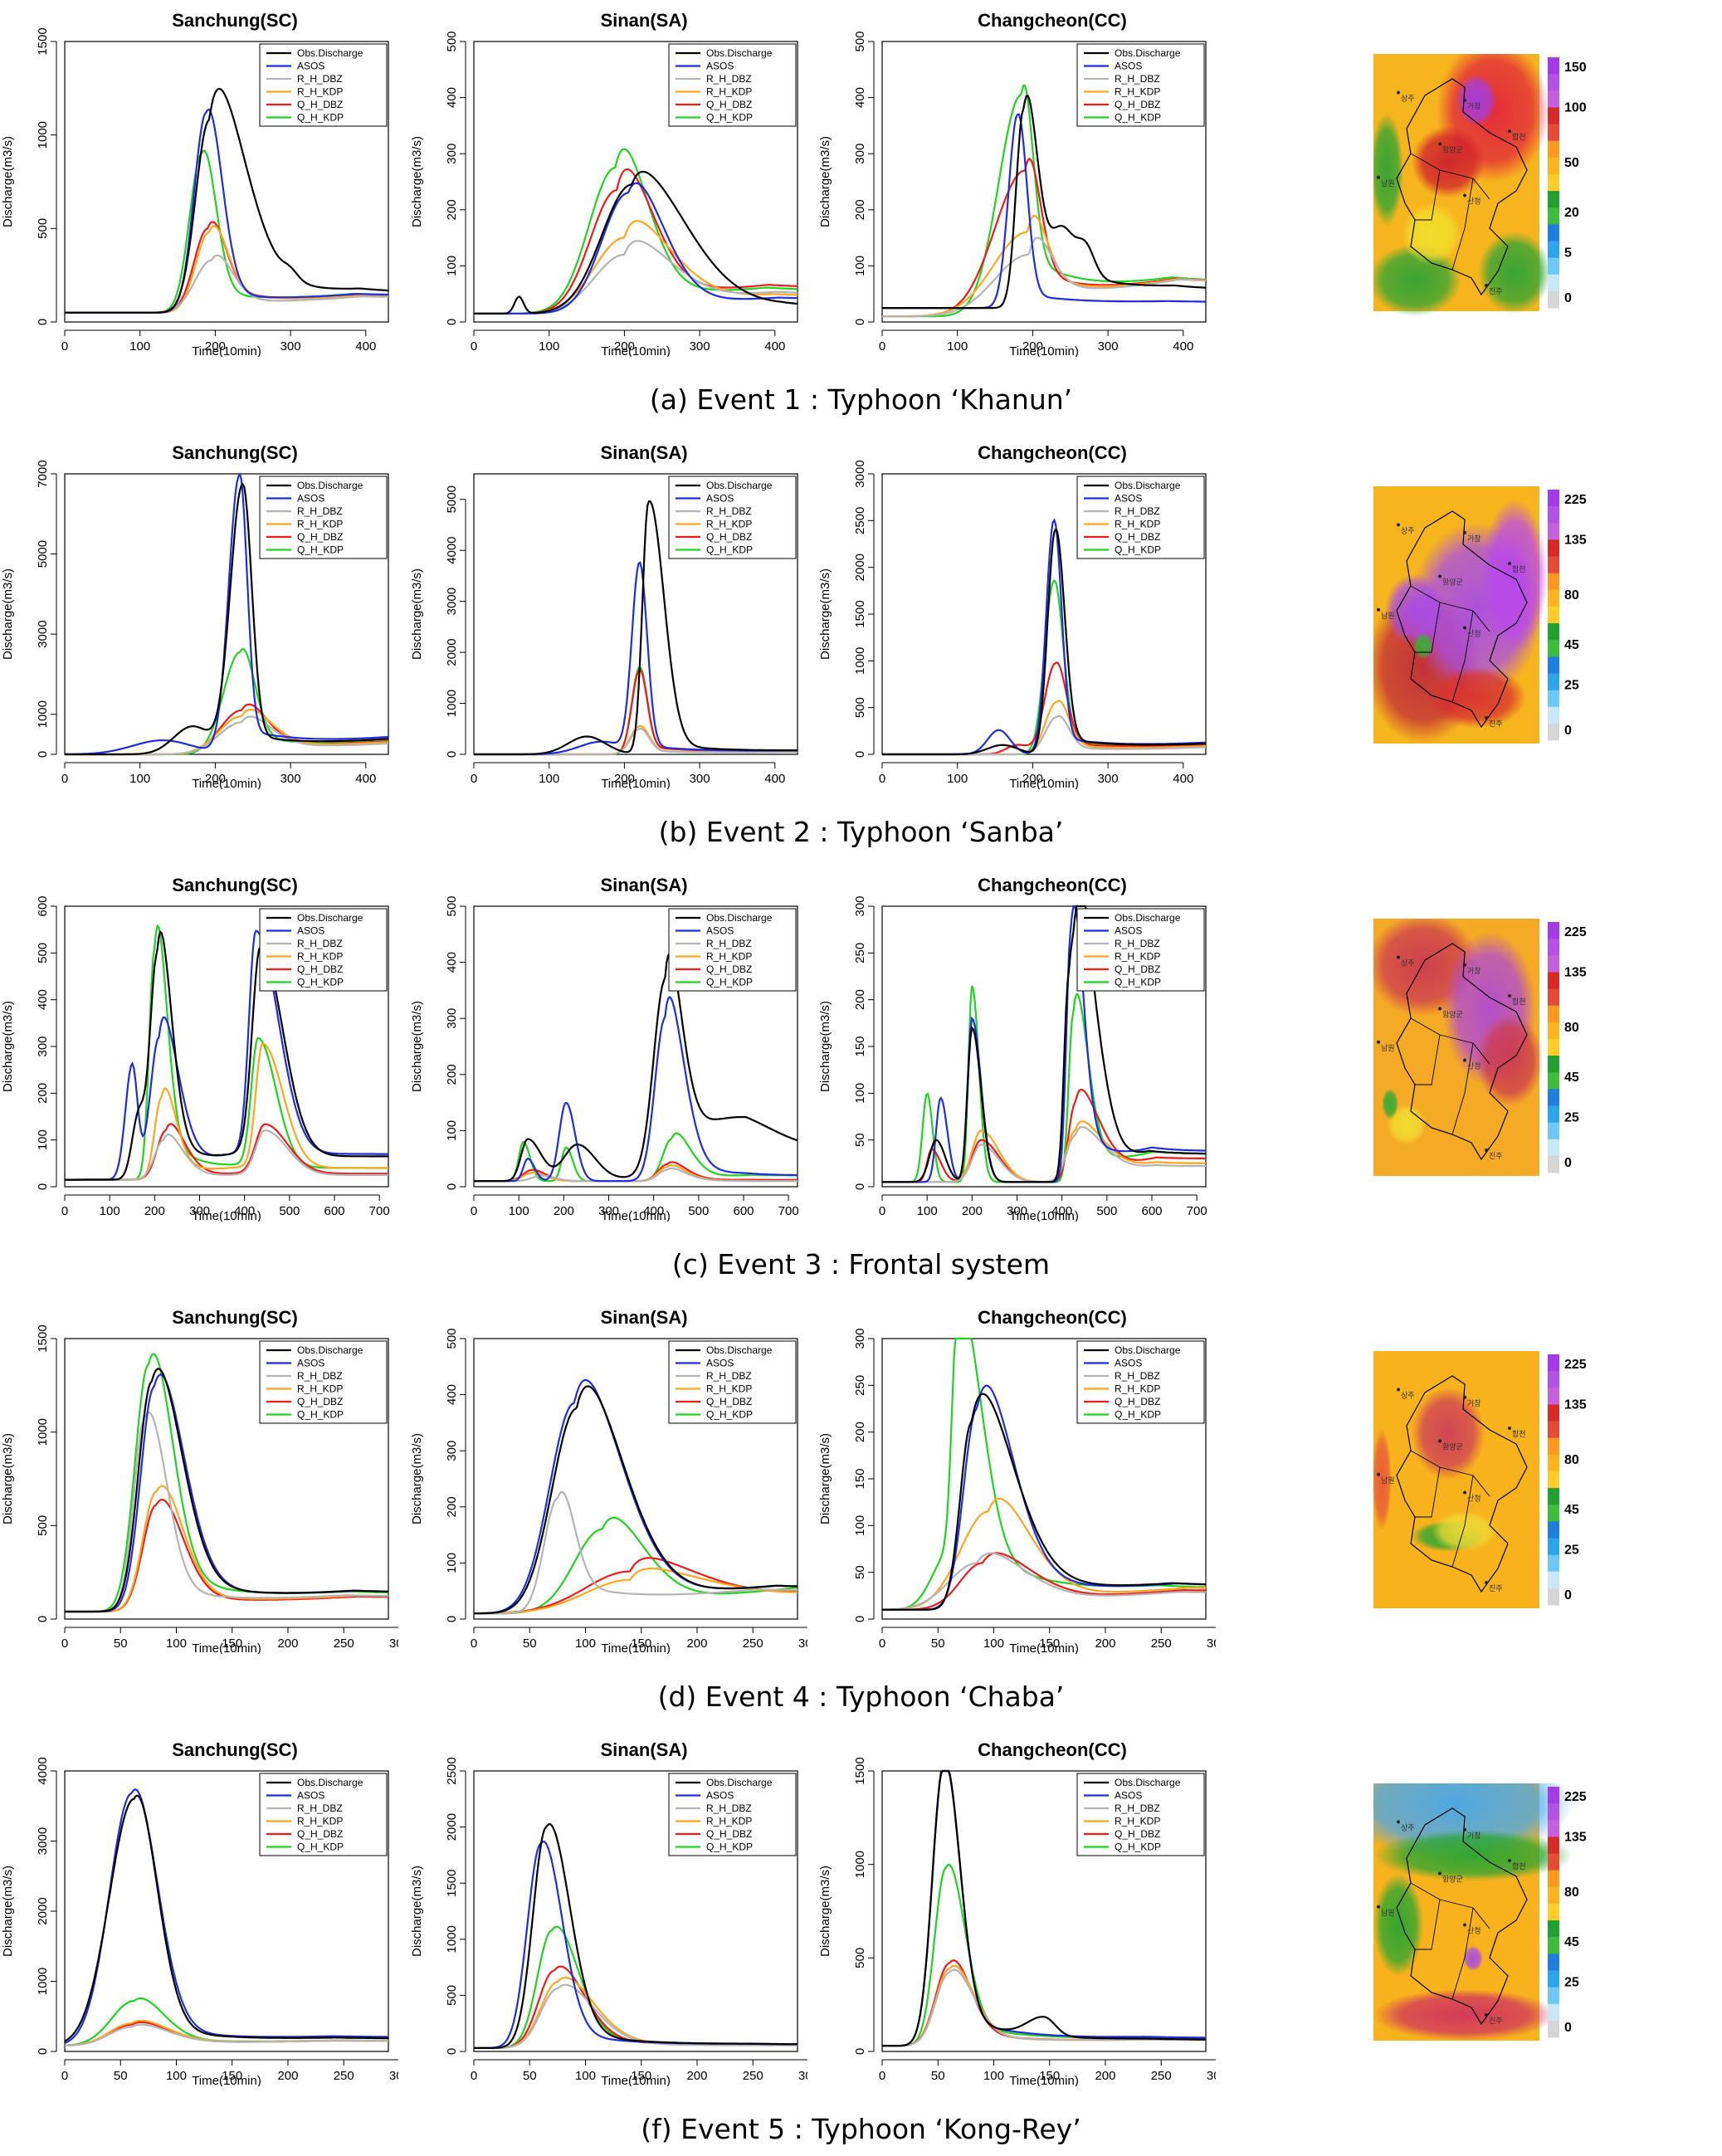 The image size is (1722, 2156). Describe the element at coordinates (860, 1386) in the screenshot. I see `y-tick-label: 250` at that location.